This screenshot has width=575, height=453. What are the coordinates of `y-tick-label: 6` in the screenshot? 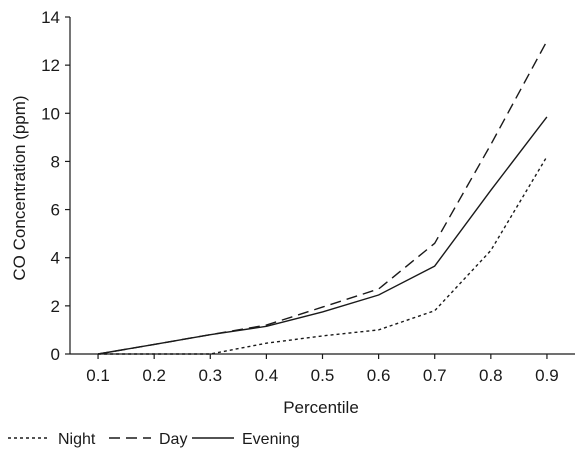 It's located at (55, 210).